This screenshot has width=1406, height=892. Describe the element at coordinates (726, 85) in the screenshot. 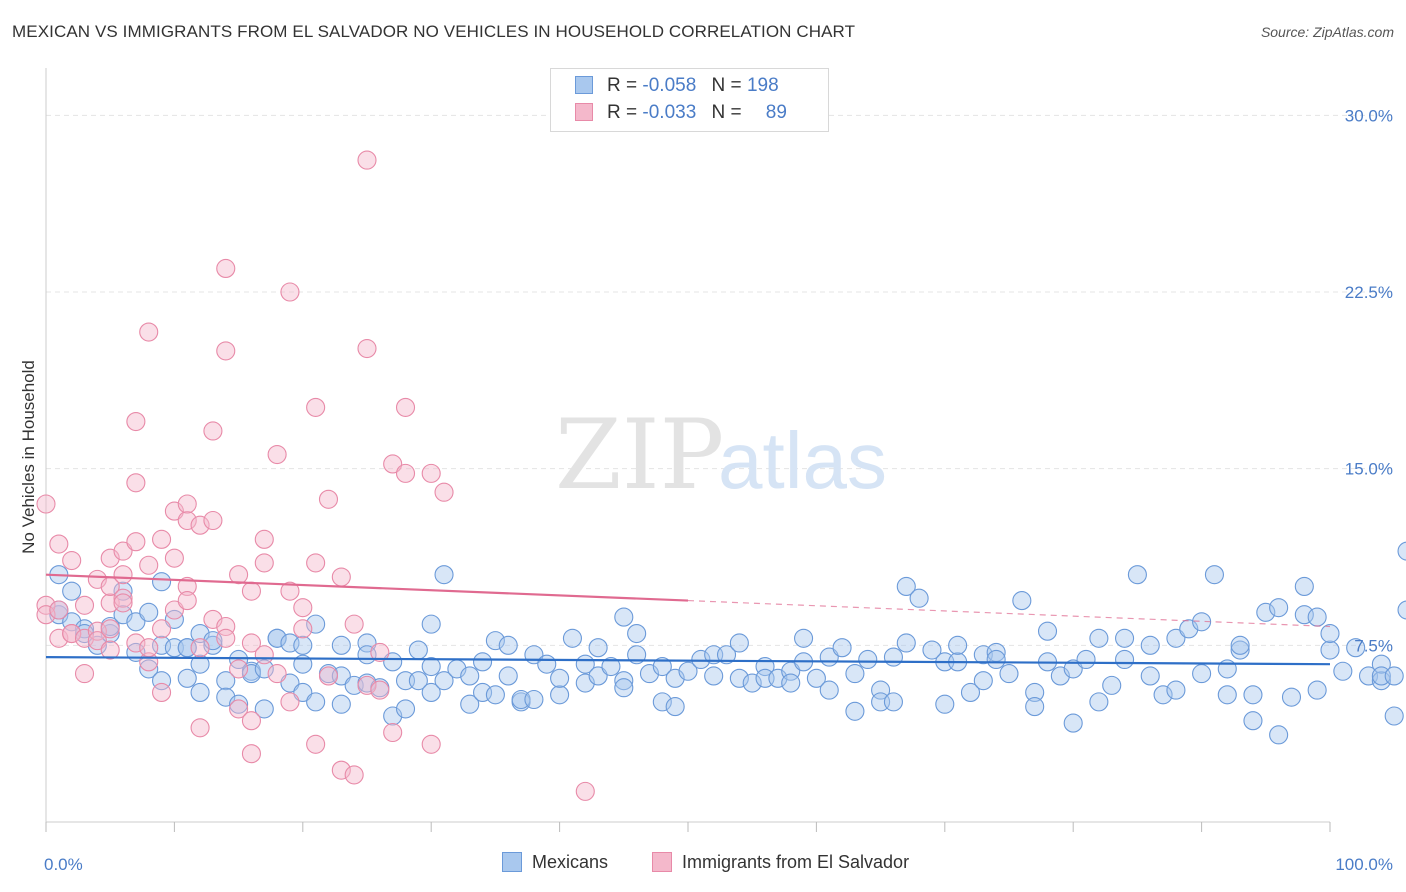

I see `legend-n-label: N =` at that location.